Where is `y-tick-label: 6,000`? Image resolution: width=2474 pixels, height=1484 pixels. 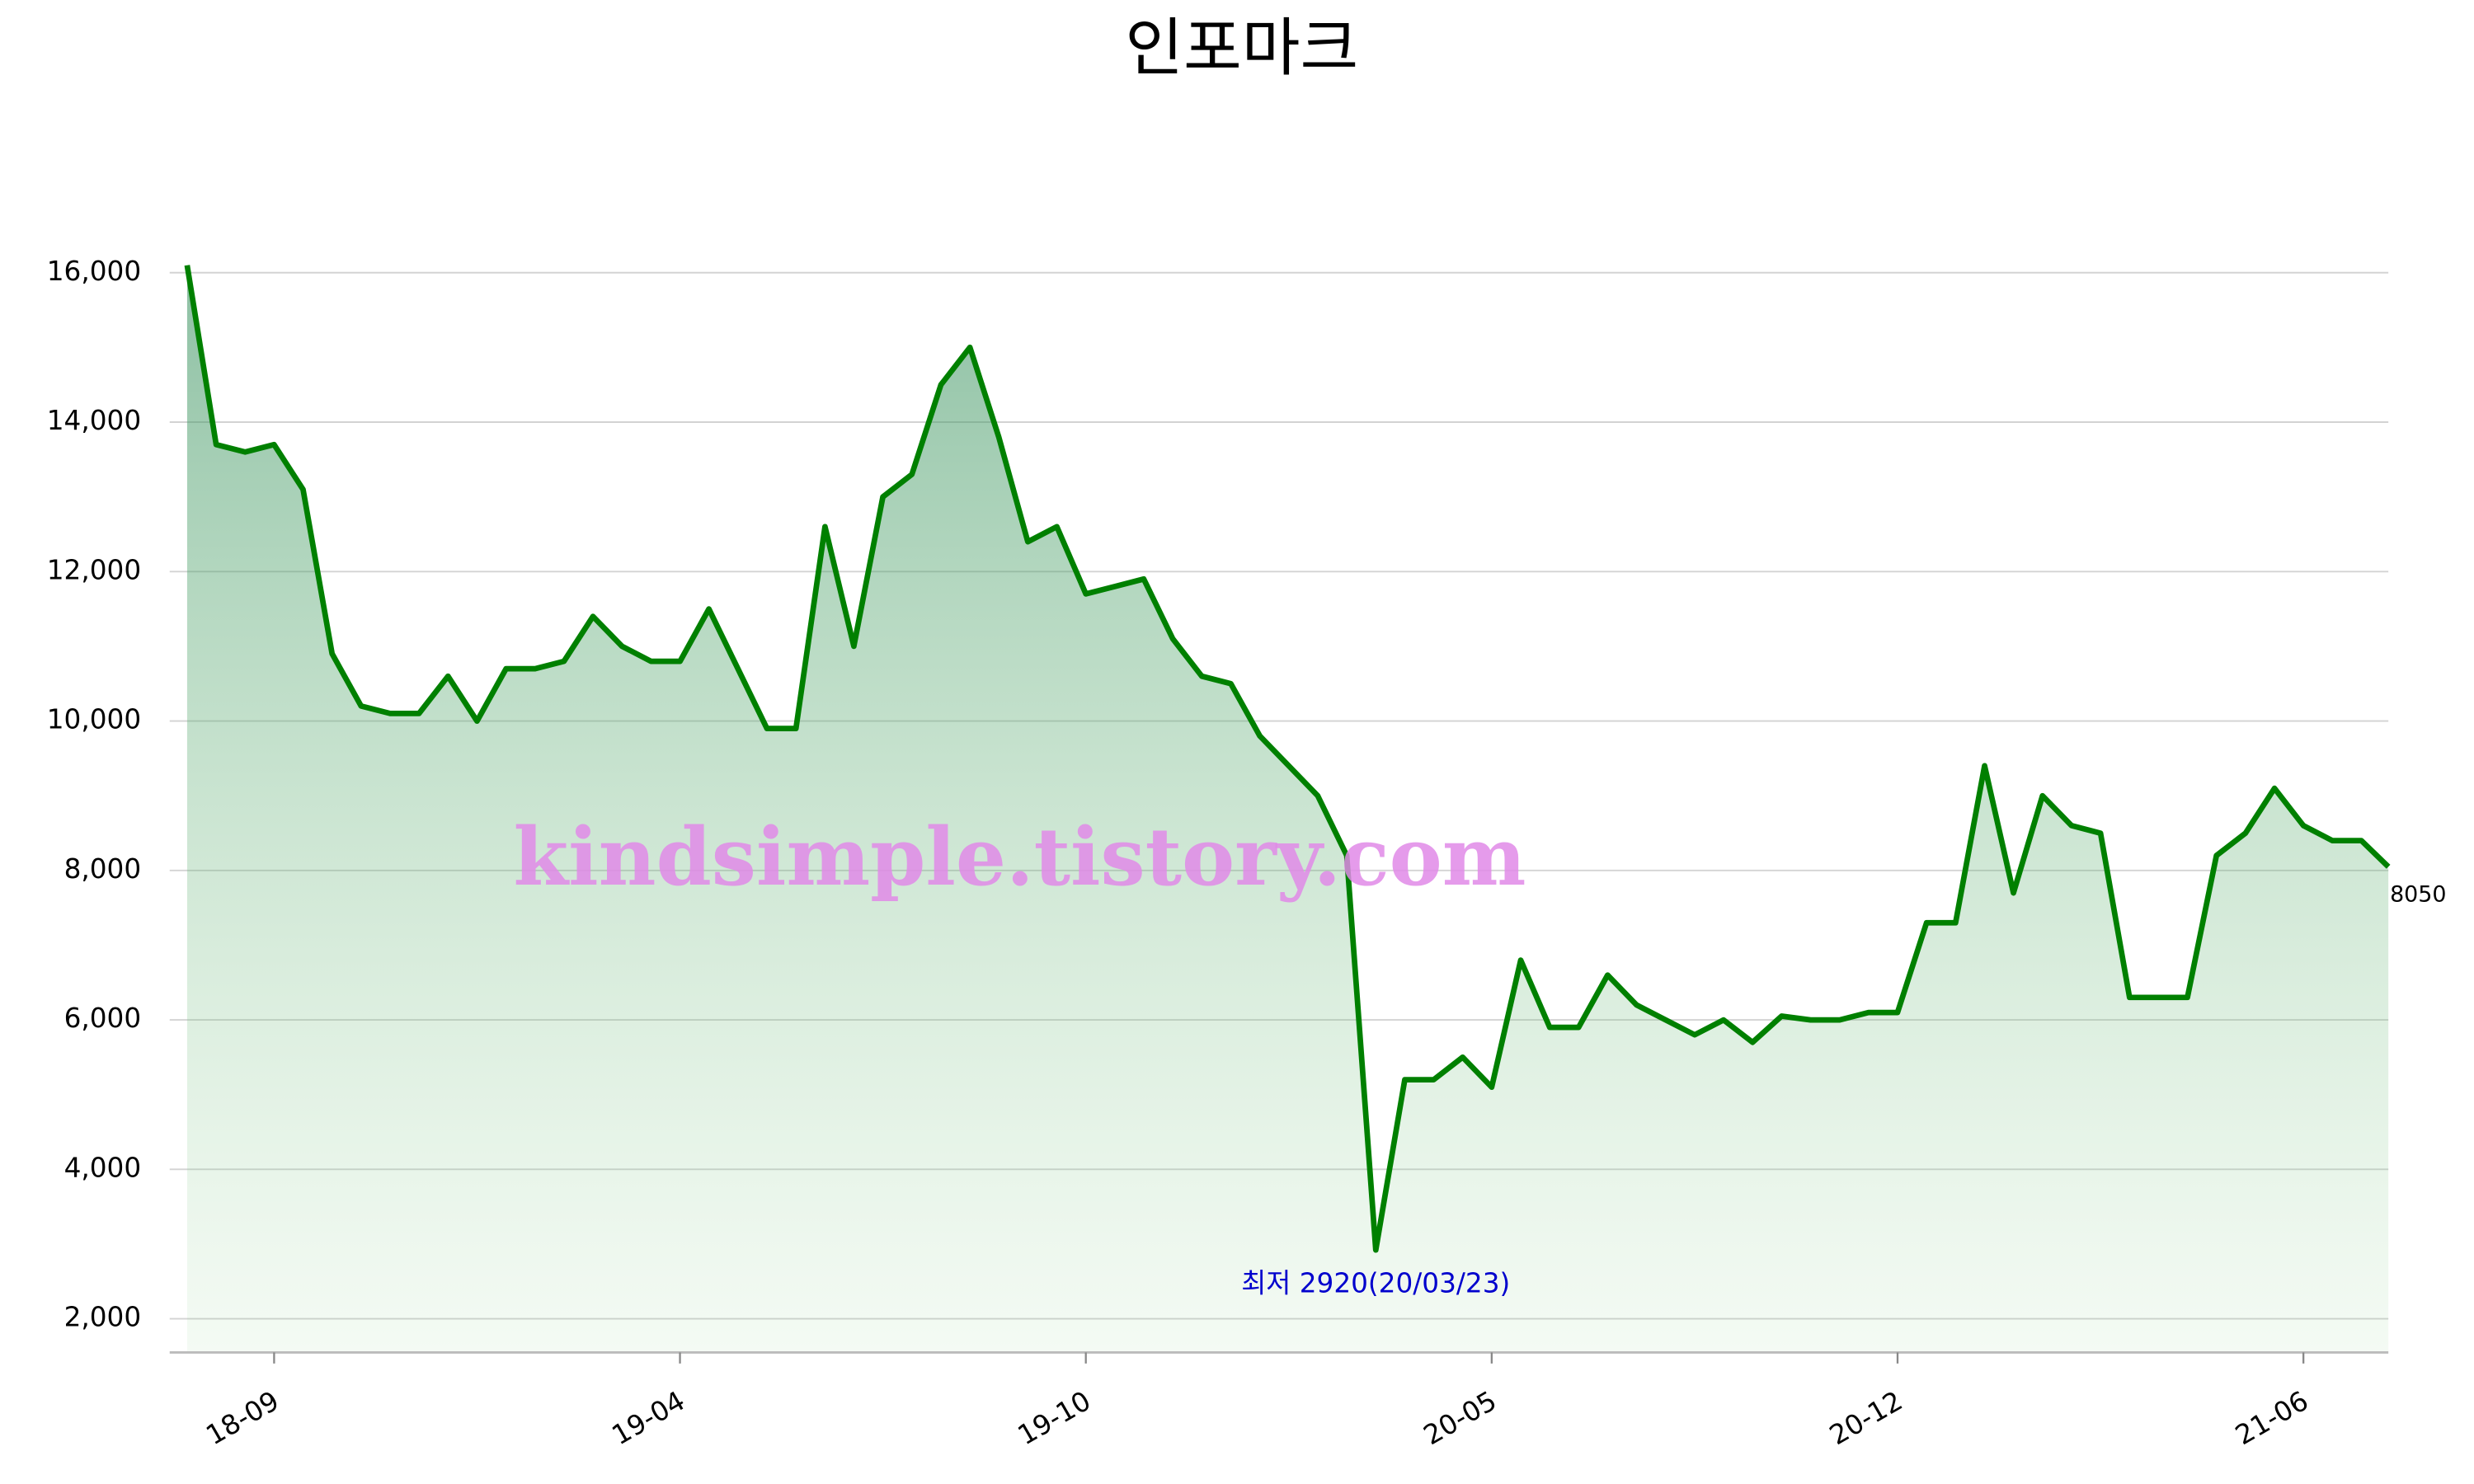
y-tick-label: 6,000 is located at coordinates (103, 1019).